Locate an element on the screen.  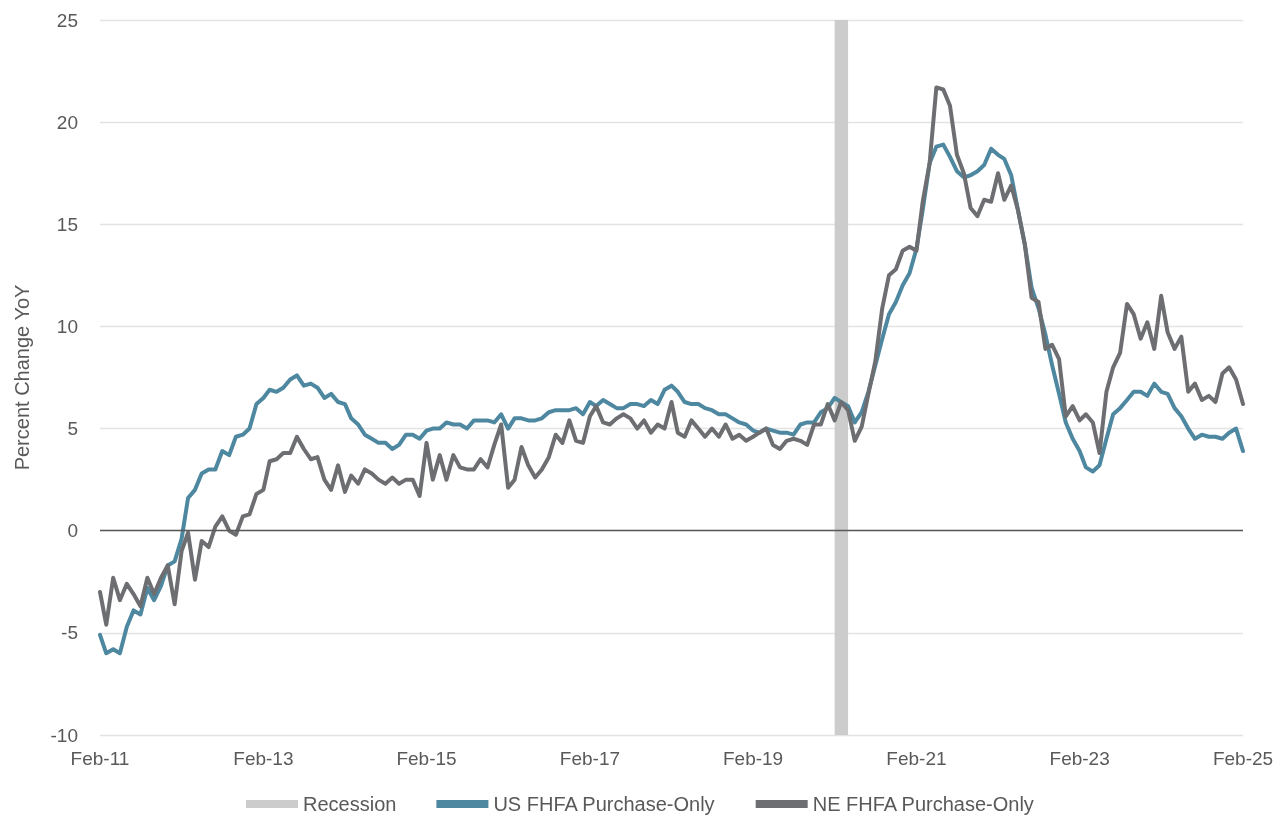
x-tick-label: Feb-23 is located at coordinates (1079, 758).